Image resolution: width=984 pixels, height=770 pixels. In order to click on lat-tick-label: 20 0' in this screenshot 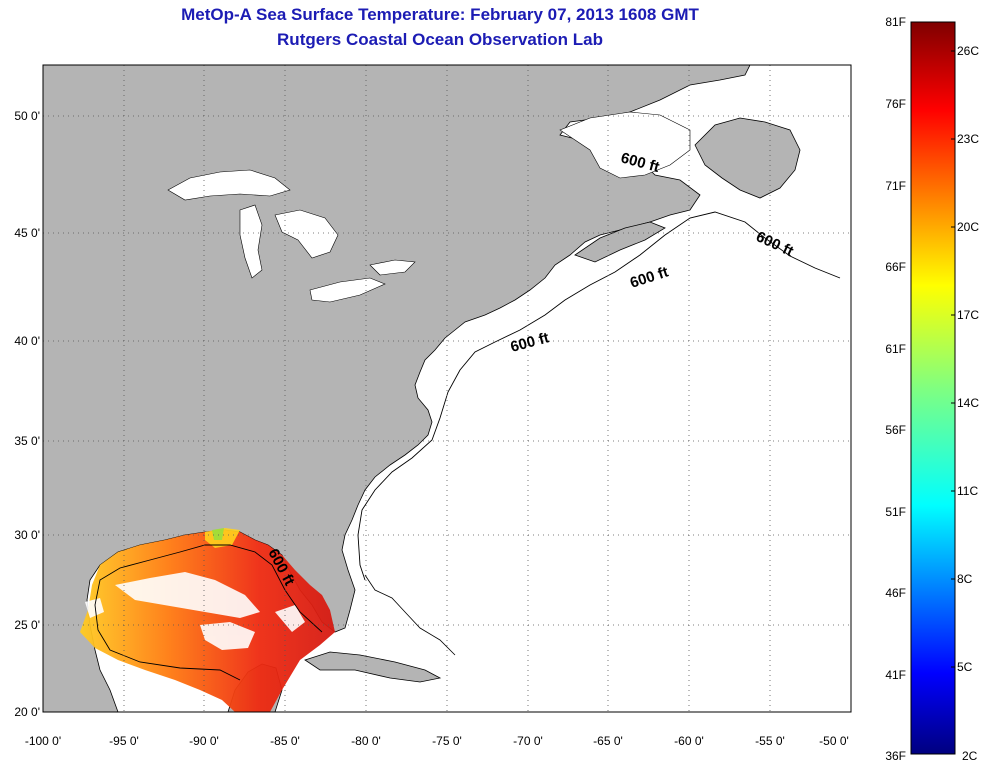, I will do `click(27, 712)`.